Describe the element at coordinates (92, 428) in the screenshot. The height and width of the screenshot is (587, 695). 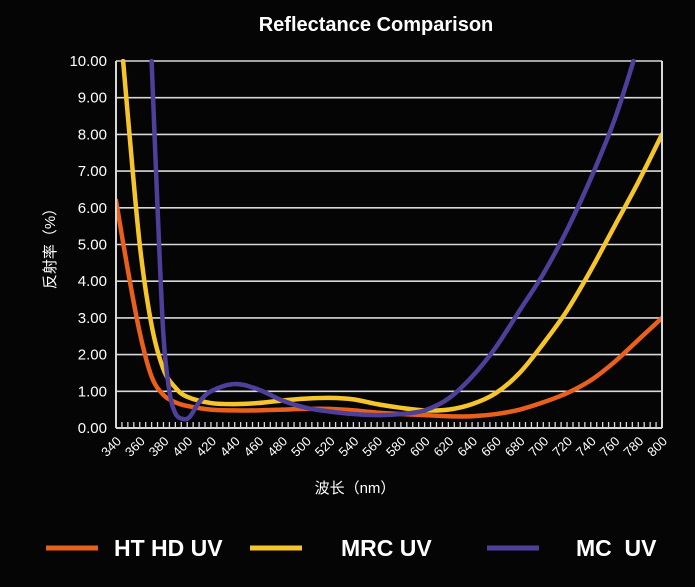
I see `y-tick-label: 0.00` at that location.